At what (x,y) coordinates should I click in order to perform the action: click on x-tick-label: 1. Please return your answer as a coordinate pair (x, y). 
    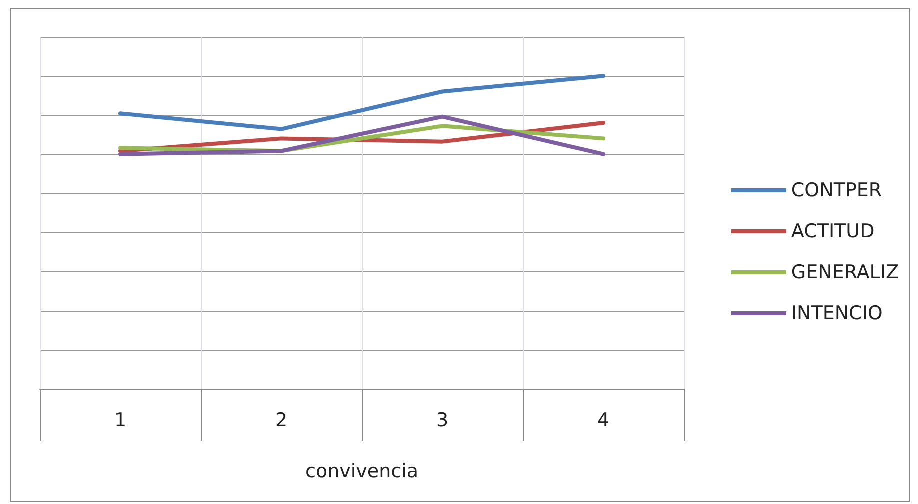
    Looking at the image, I should click on (120, 421).